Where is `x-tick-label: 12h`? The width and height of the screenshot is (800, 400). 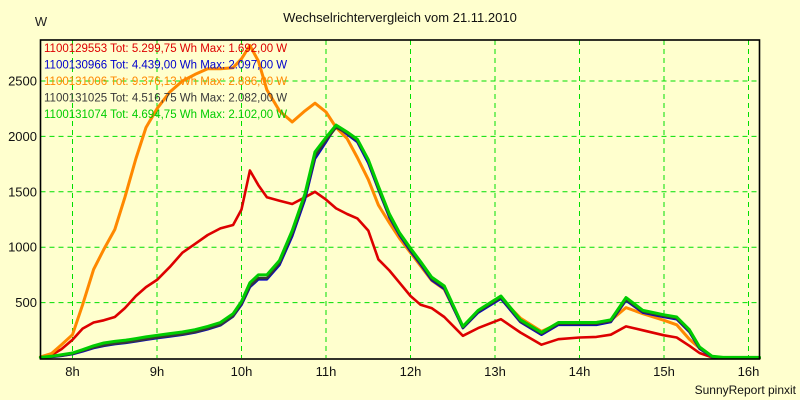 x-tick-label: 12h is located at coordinates (411, 371).